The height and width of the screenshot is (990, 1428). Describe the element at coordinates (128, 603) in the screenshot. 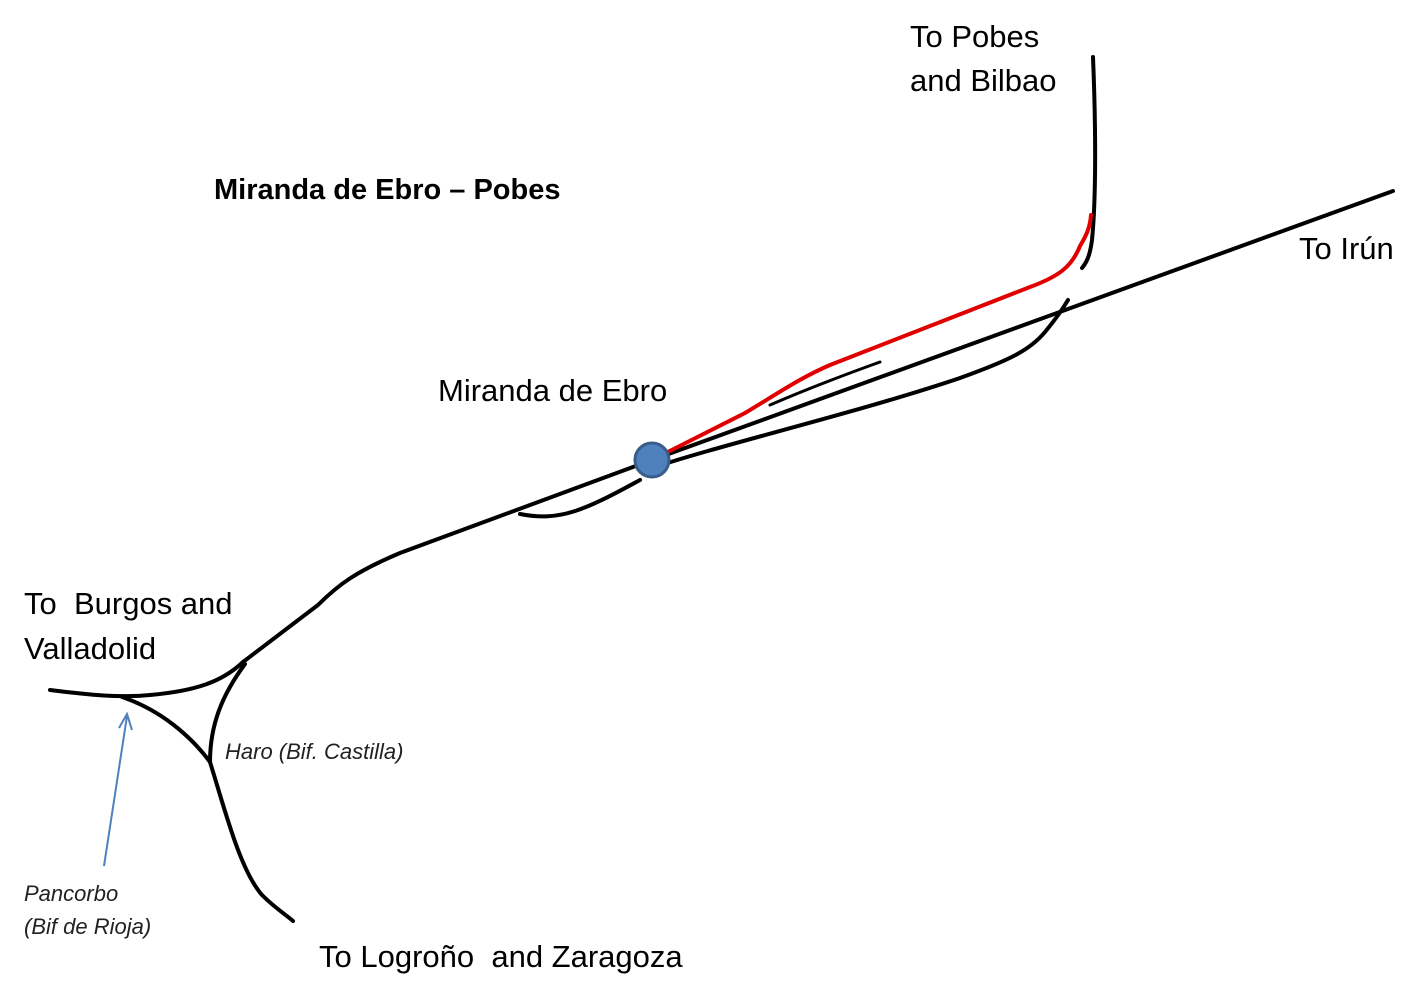

I see `destination-burgos-label-line1: To Burgos and` at that location.